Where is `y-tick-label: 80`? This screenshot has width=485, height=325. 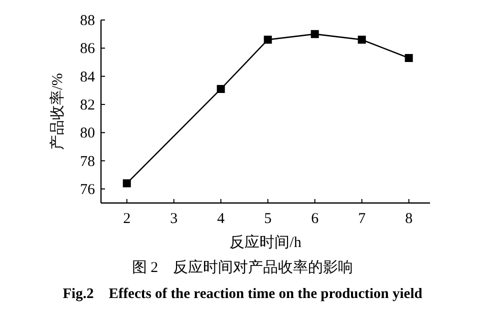
y-tick-label: 80 is located at coordinates (87, 134).